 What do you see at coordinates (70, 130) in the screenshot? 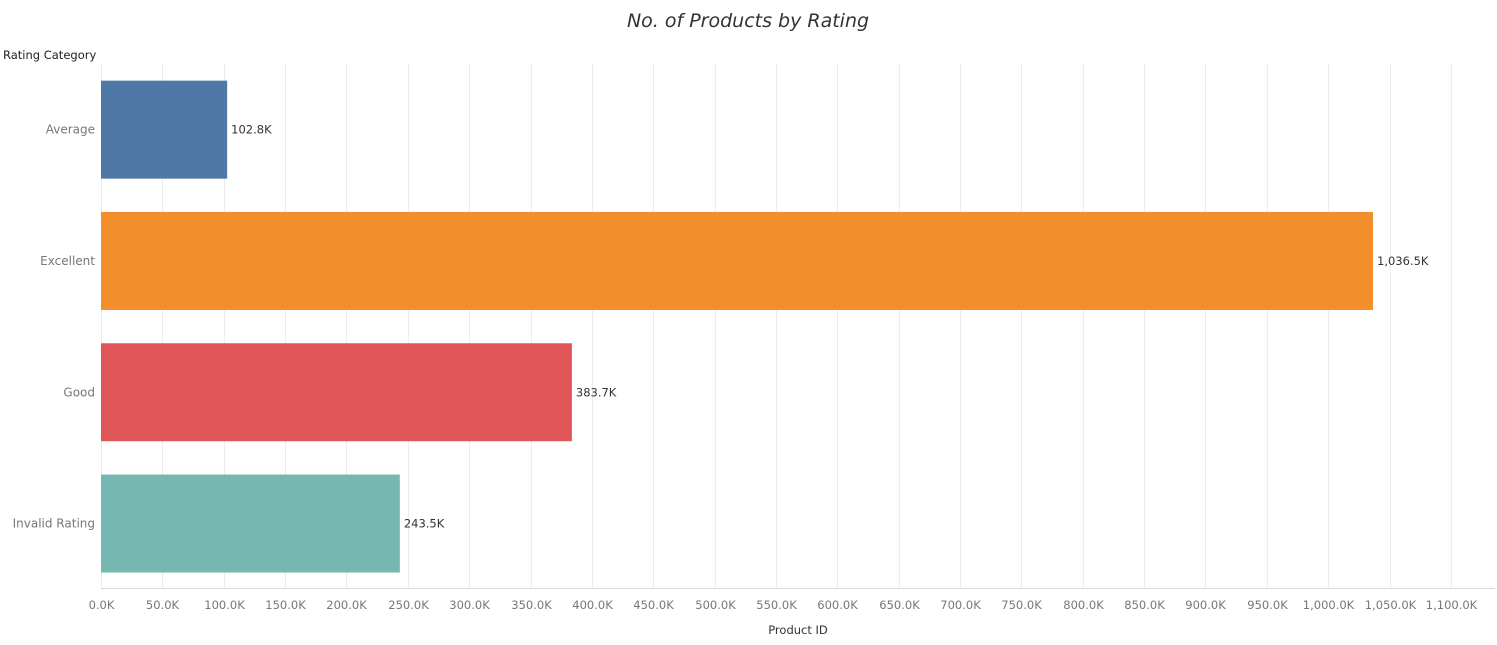
I see `category-label: Average` at bounding box center [70, 130].